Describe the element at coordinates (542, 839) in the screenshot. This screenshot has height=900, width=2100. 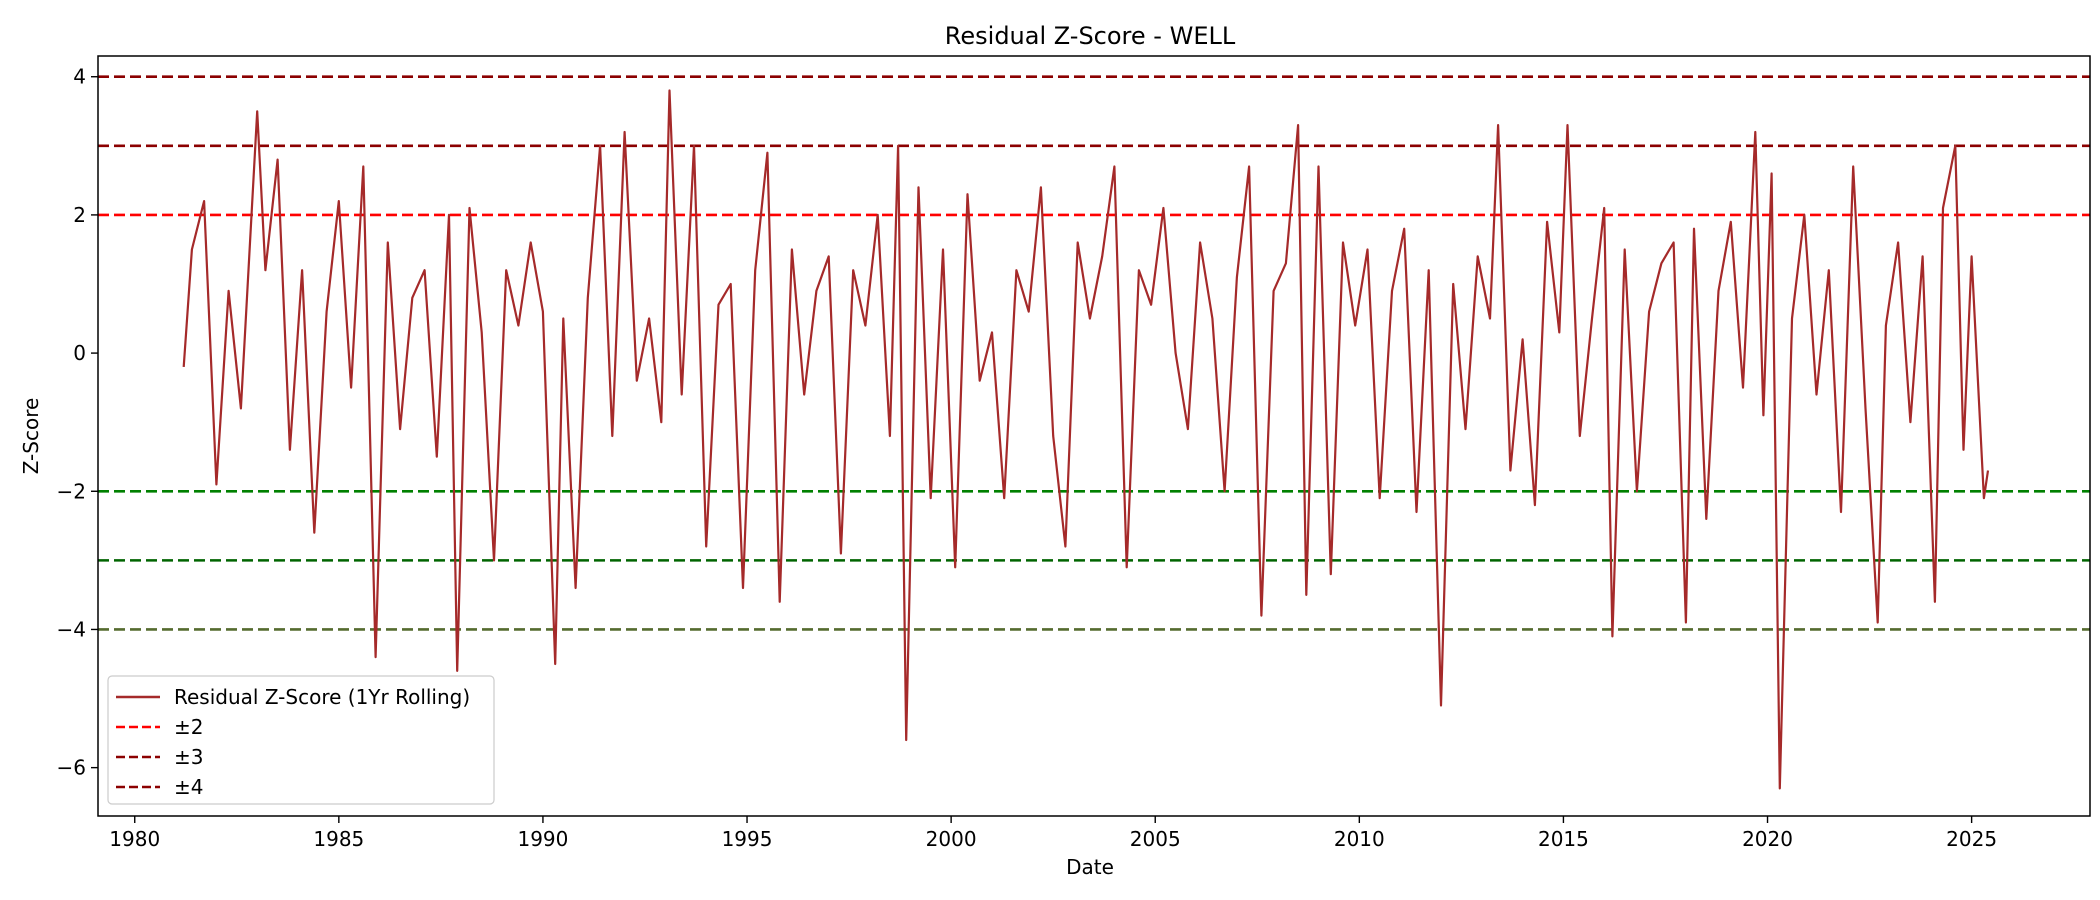
I see `x-tick-label: 1990` at that location.